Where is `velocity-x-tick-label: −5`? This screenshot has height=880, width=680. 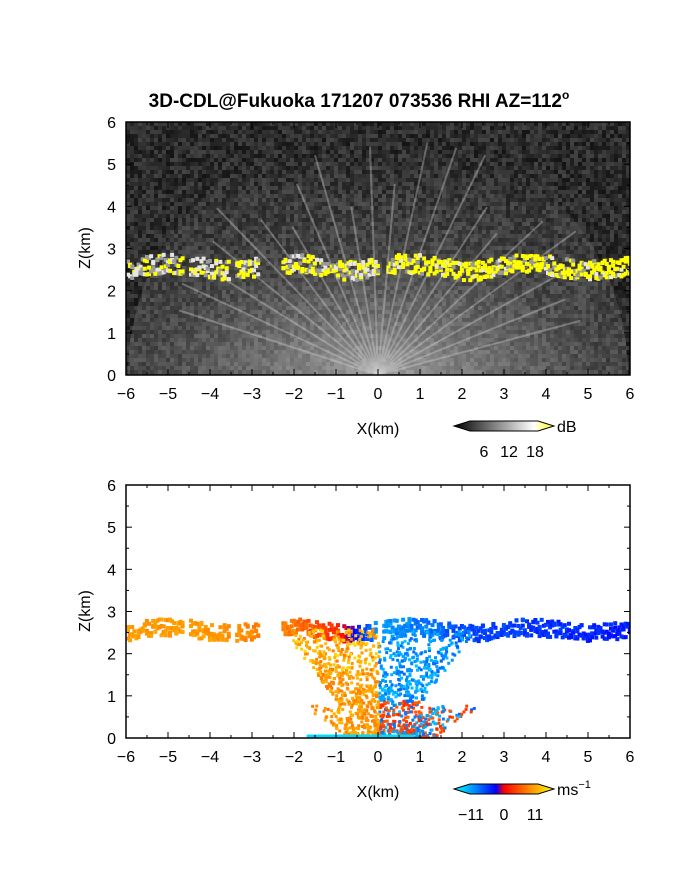
velocity-x-tick-label: −5 is located at coordinates (168, 757).